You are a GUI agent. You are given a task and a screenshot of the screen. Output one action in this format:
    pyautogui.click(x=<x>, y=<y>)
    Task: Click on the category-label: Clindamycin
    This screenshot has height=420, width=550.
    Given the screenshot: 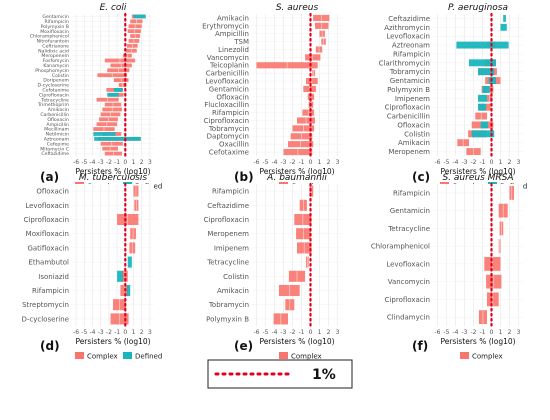 What is the action you would take?
    pyautogui.click(x=408, y=318)
    